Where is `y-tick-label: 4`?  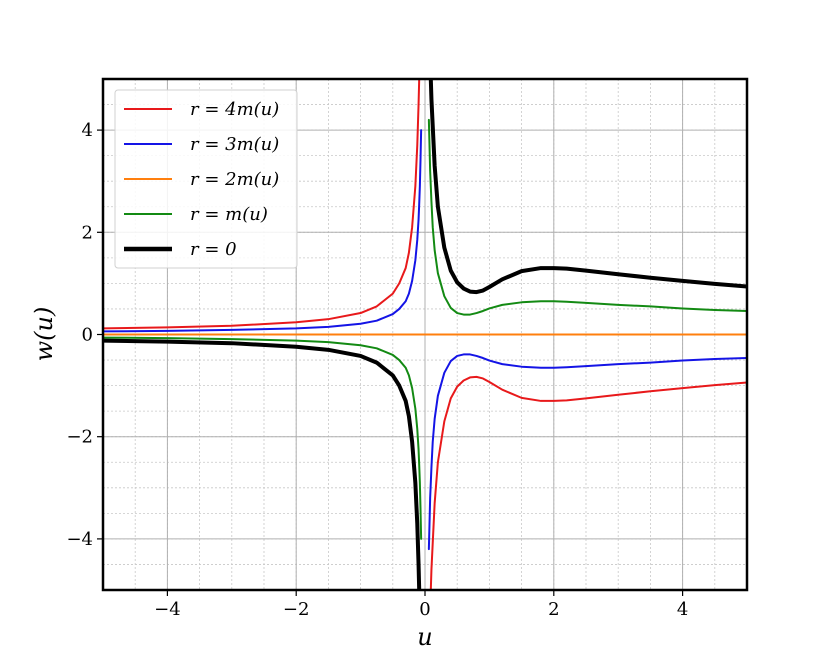 y-tick-label: 4 is located at coordinates (87, 130).